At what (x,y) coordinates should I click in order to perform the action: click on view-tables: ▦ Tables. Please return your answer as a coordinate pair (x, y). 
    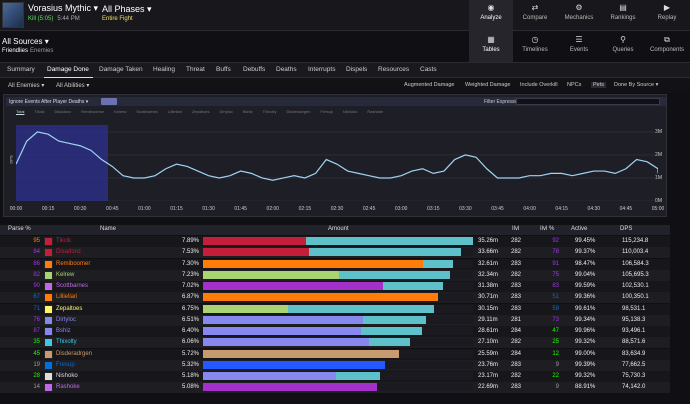
    Looking at the image, I should click on (491, 46).